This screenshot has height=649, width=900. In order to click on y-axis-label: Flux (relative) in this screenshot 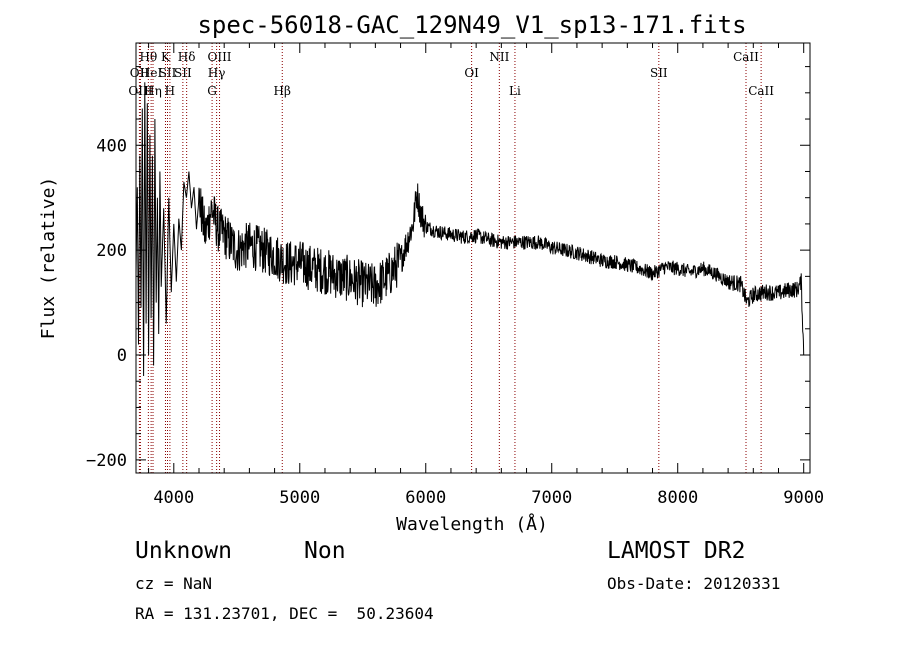, I will do `click(48, 258)`.